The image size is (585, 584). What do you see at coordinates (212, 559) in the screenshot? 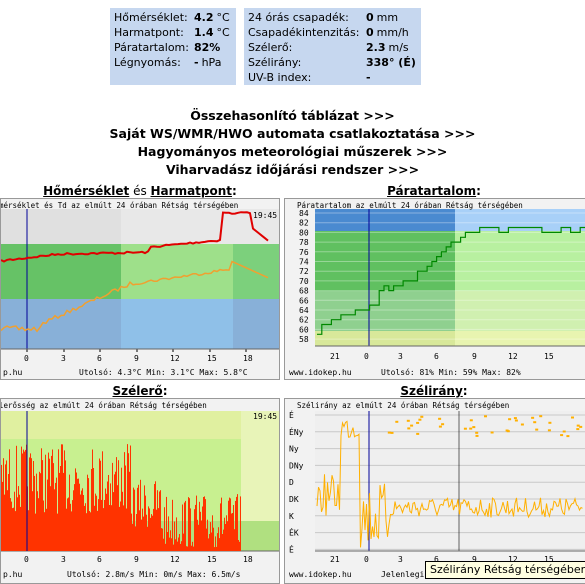
I see `wind-xtick: 15` at bounding box center [212, 559].